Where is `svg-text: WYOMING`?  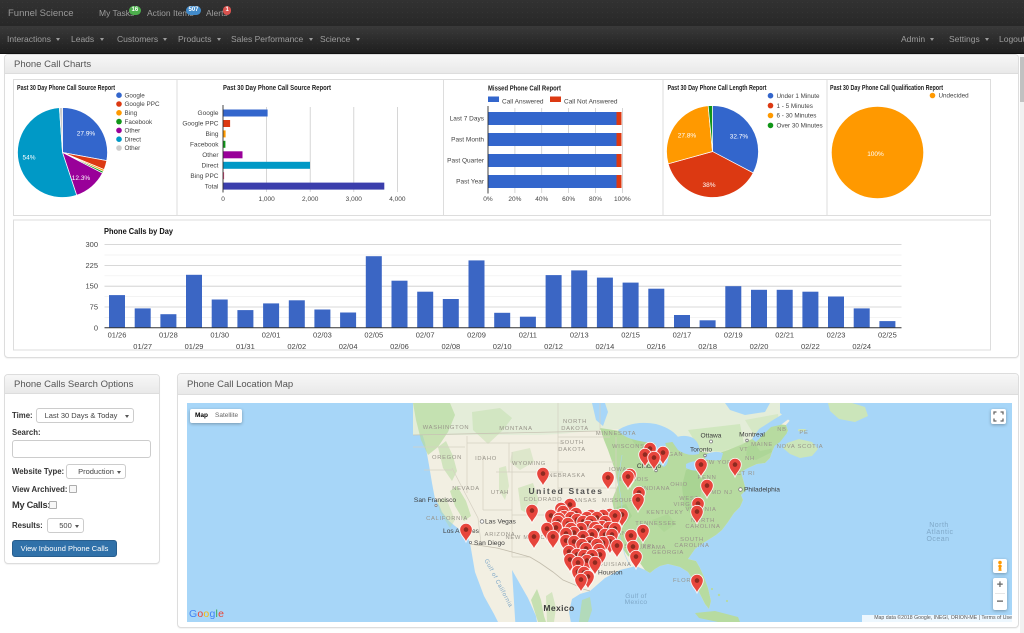 svg-text: WYOMING is located at coordinates (529, 464).